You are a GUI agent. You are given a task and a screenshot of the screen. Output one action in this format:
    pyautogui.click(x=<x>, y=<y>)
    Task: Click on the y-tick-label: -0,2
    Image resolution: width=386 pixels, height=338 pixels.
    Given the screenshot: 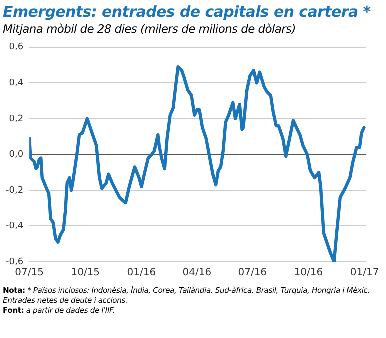 What is the action you would take?
    pyautogui.click(x=15, y=191)
    